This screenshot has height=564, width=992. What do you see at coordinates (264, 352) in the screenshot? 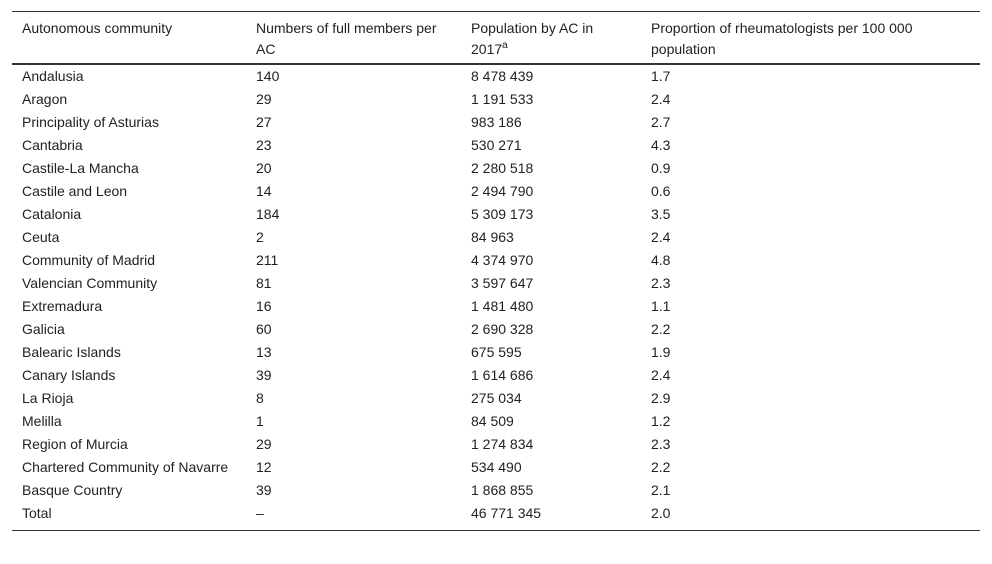
I see `table-cell: 13` at bounding box center [264, 352].